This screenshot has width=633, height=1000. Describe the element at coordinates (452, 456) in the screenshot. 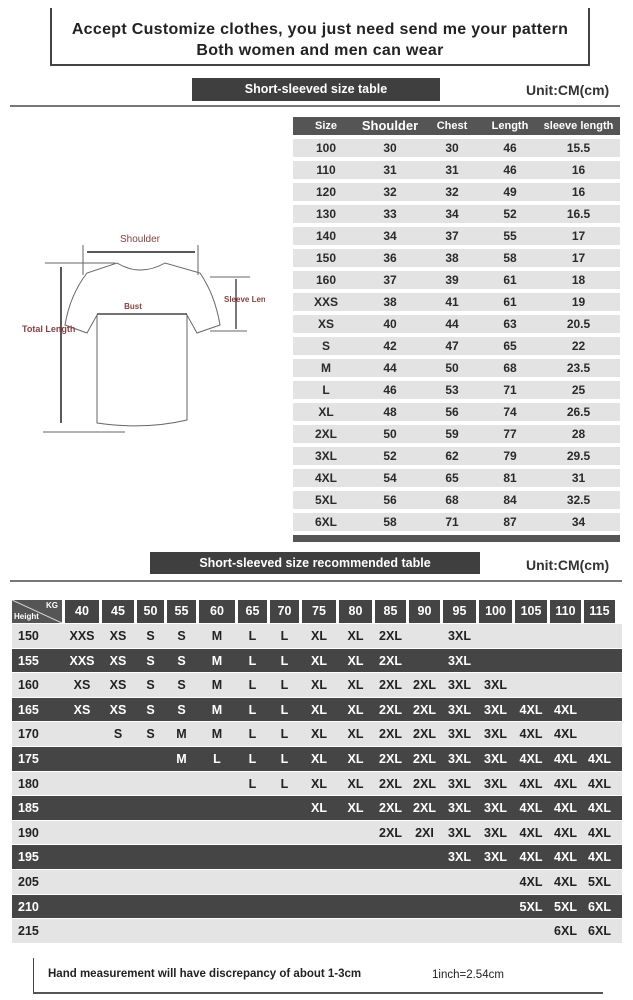

I see `table-cell: 62` at that location.